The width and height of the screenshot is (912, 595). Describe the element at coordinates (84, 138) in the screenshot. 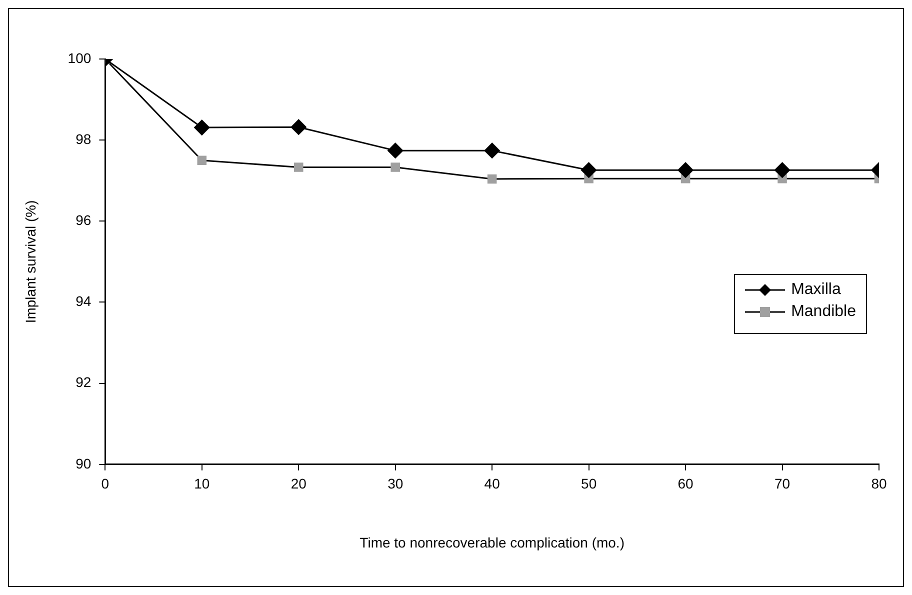

I see `y-tick-label: 98` at that location.